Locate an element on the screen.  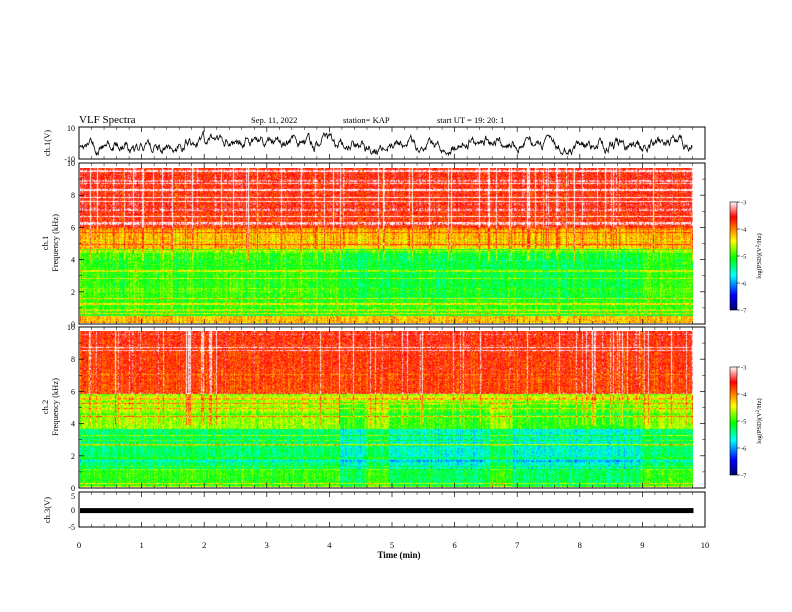
ch3-ytick-bottom: -5 is located at coordinates (71, 527).